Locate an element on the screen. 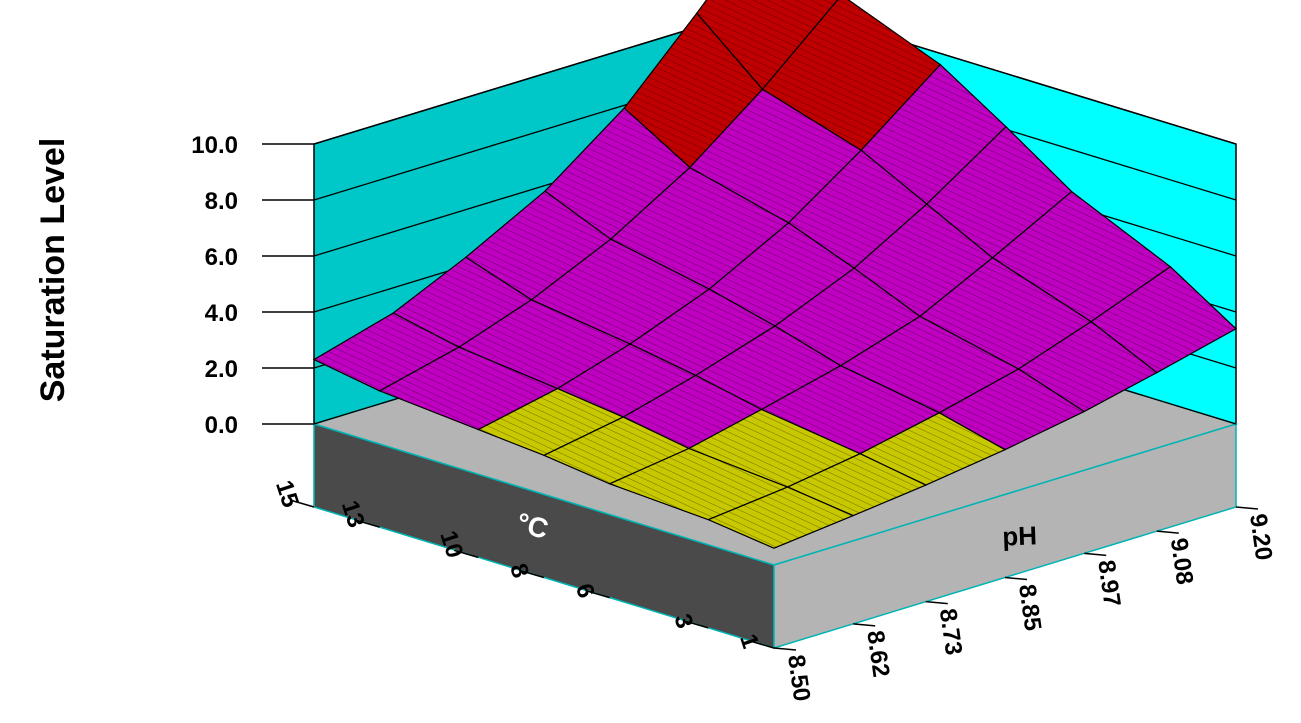 The height and width of the screenshot is (723, 1301). z-tick-label: 10.0 is located at coordinates (214, 145).